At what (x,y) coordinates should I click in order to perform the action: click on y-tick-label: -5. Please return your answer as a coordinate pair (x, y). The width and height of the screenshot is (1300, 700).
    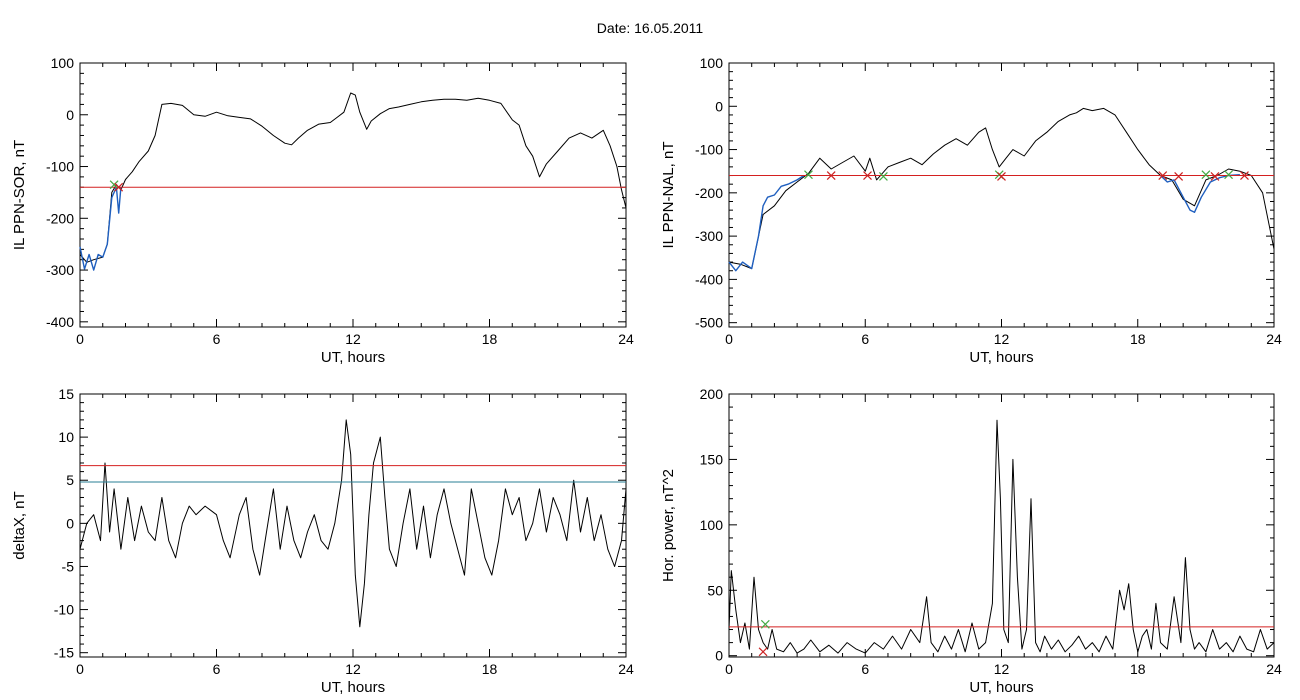
    Looking at the image, I should click on (68, 566).